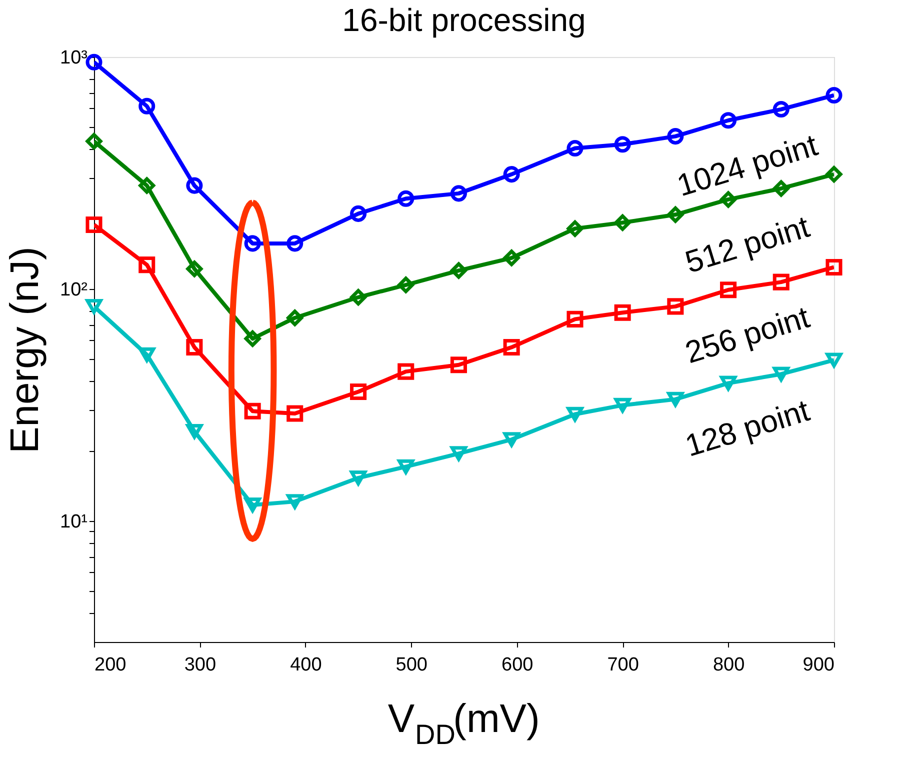 The image size is (910, 778). I want to click on x-tick-label: 300, so click(200, 665).